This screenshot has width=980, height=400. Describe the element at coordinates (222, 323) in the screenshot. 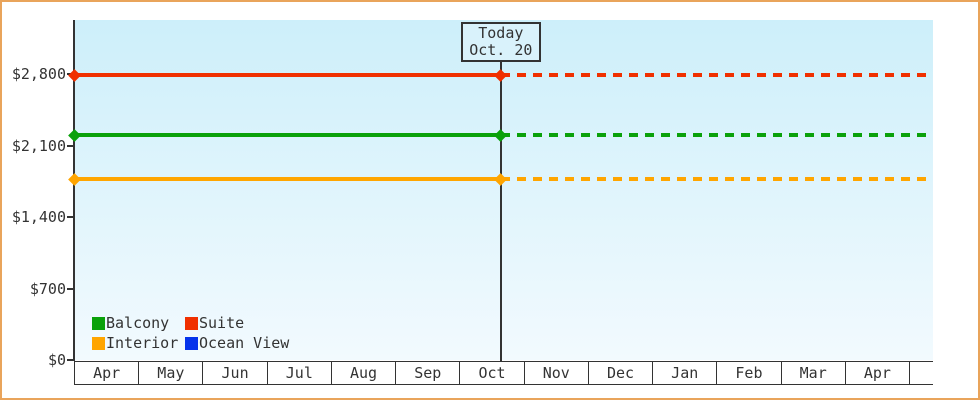

I see `legend-label: Suite` at that location.